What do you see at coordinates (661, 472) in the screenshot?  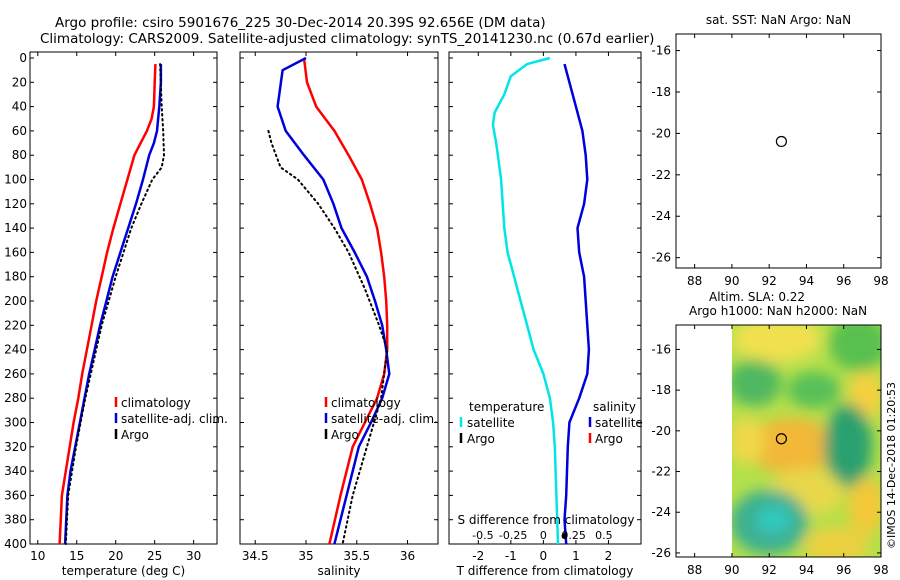 I see `sla-map-ytick-label: -22` at bounding box center [661, 472].